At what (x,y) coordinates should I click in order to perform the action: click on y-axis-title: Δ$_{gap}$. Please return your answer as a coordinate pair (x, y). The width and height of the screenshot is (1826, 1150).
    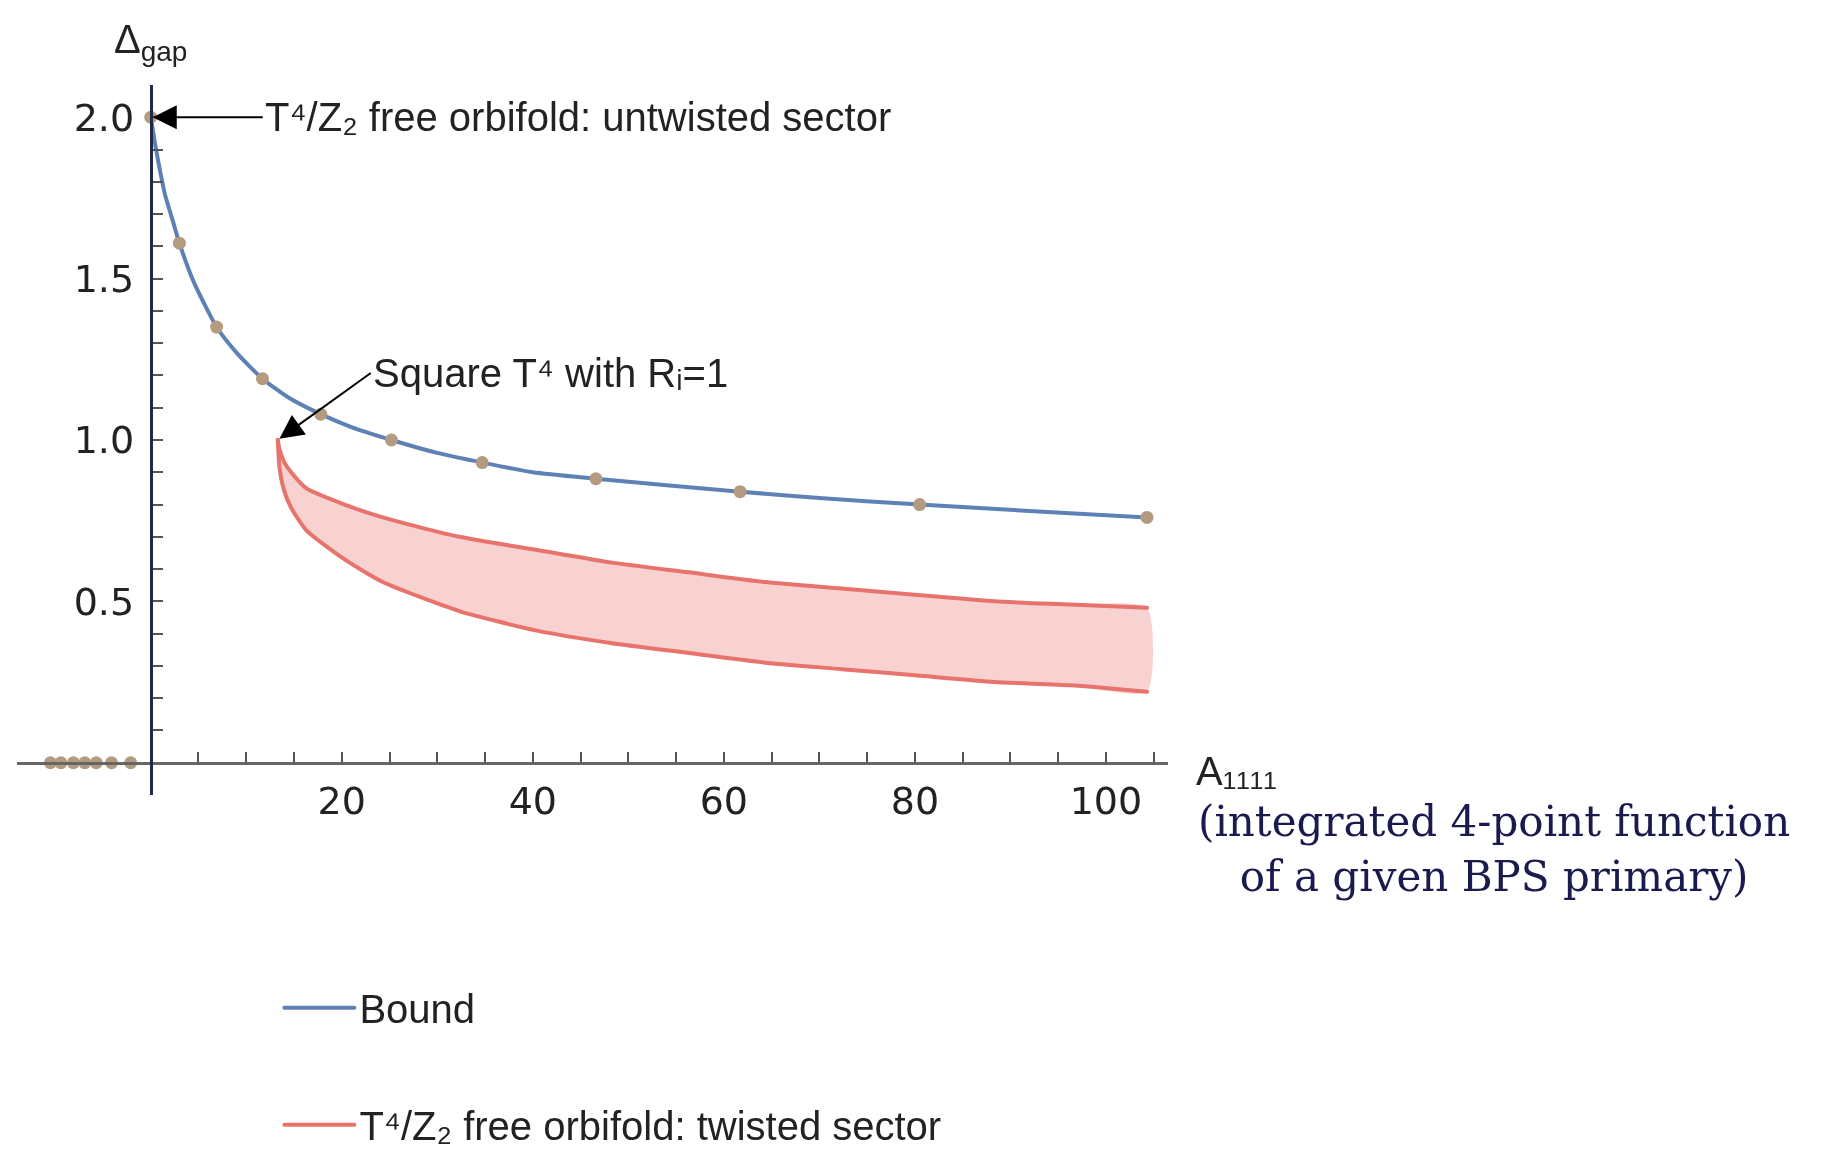
    Looking at the image, I should click on (151, 42).